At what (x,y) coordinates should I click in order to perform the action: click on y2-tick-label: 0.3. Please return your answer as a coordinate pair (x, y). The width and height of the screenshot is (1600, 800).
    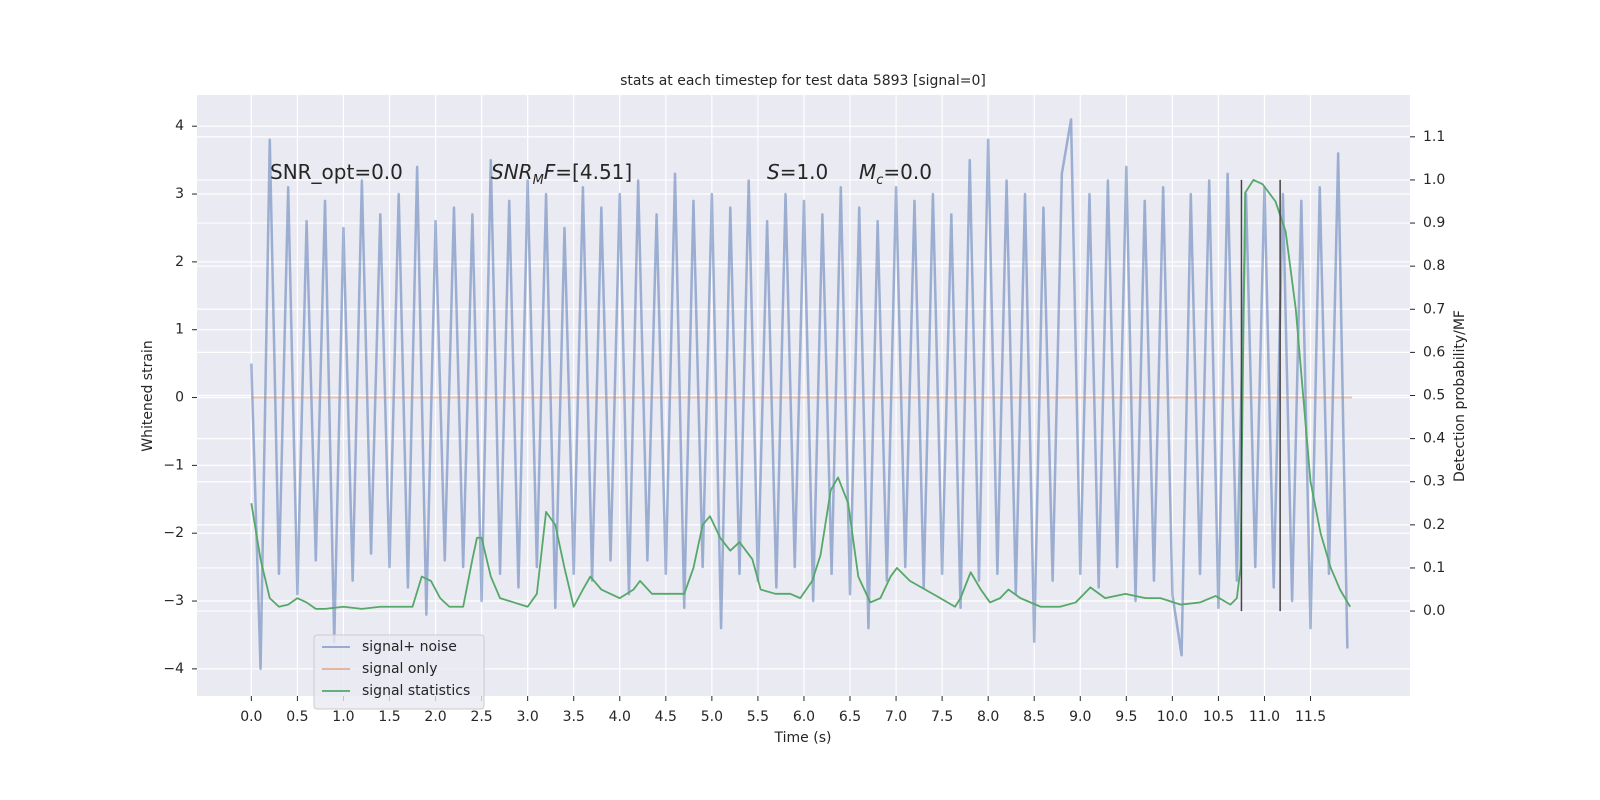
    Looking at the image, I should click on (1434, 482).